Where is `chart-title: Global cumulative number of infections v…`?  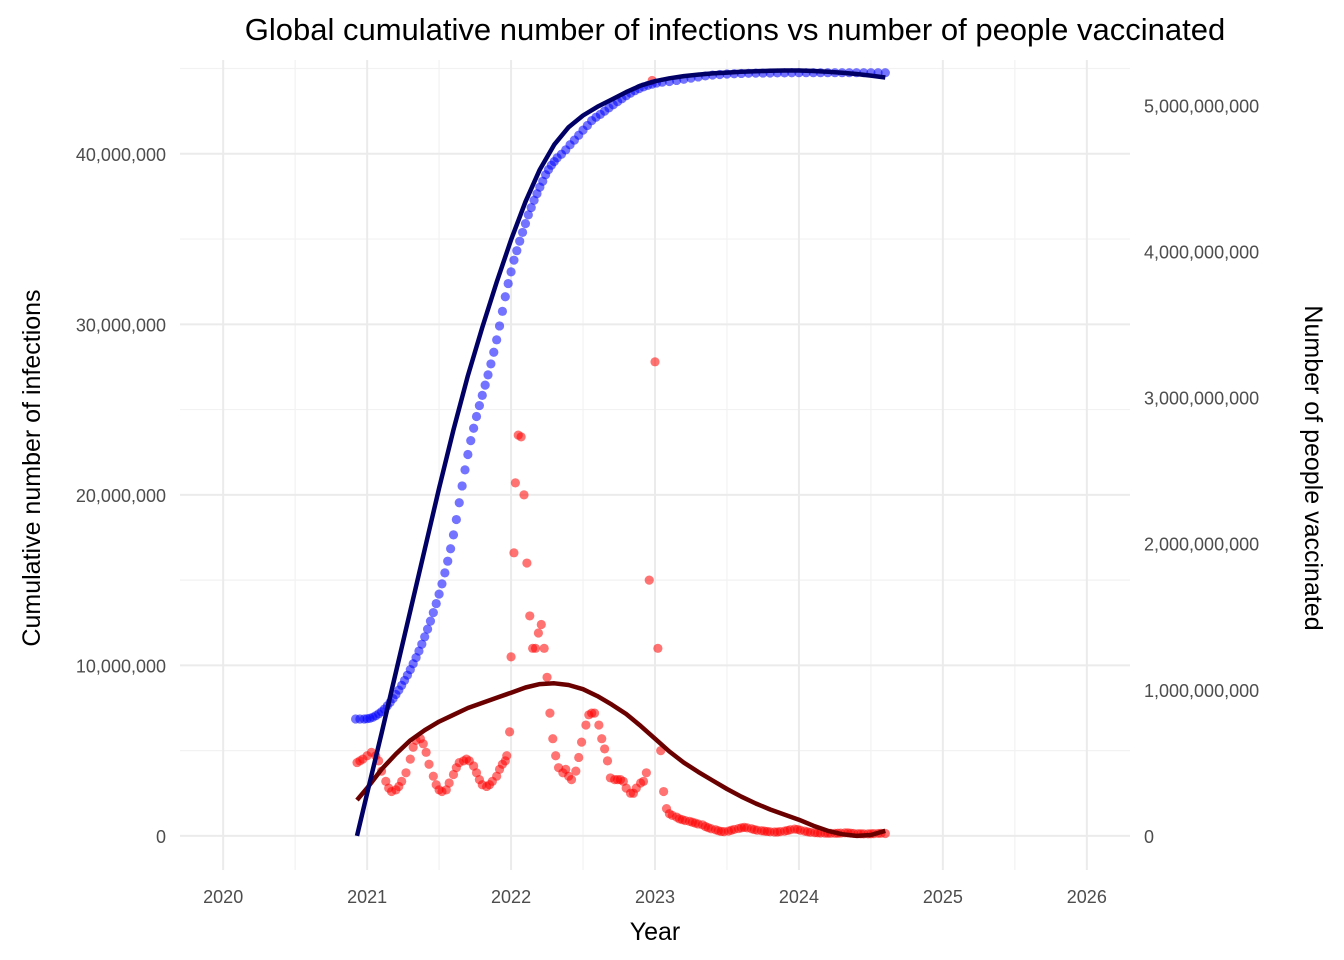 chart-title: Global cumulative number of infections v… is located at coordinates (735, 29).